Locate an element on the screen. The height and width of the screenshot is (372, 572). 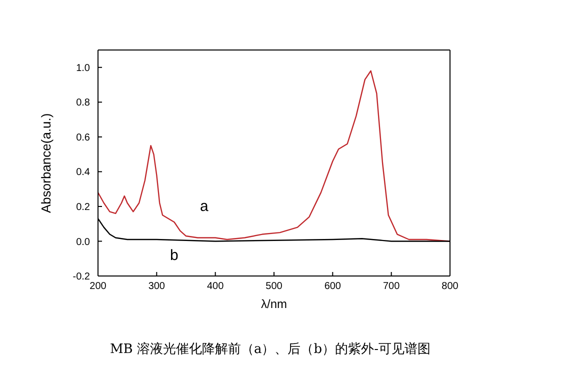
x-tick-label: 700 is located at coordinates (391, 286).